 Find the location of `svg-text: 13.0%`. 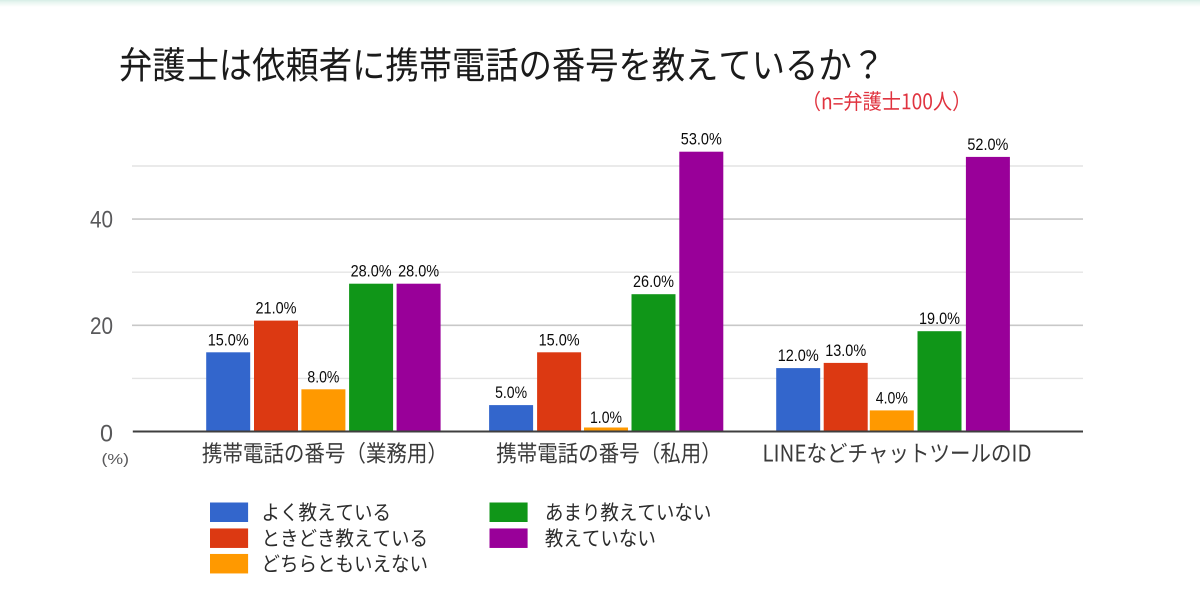

svg-text: 13.0% is located at coordinates (845, 350).